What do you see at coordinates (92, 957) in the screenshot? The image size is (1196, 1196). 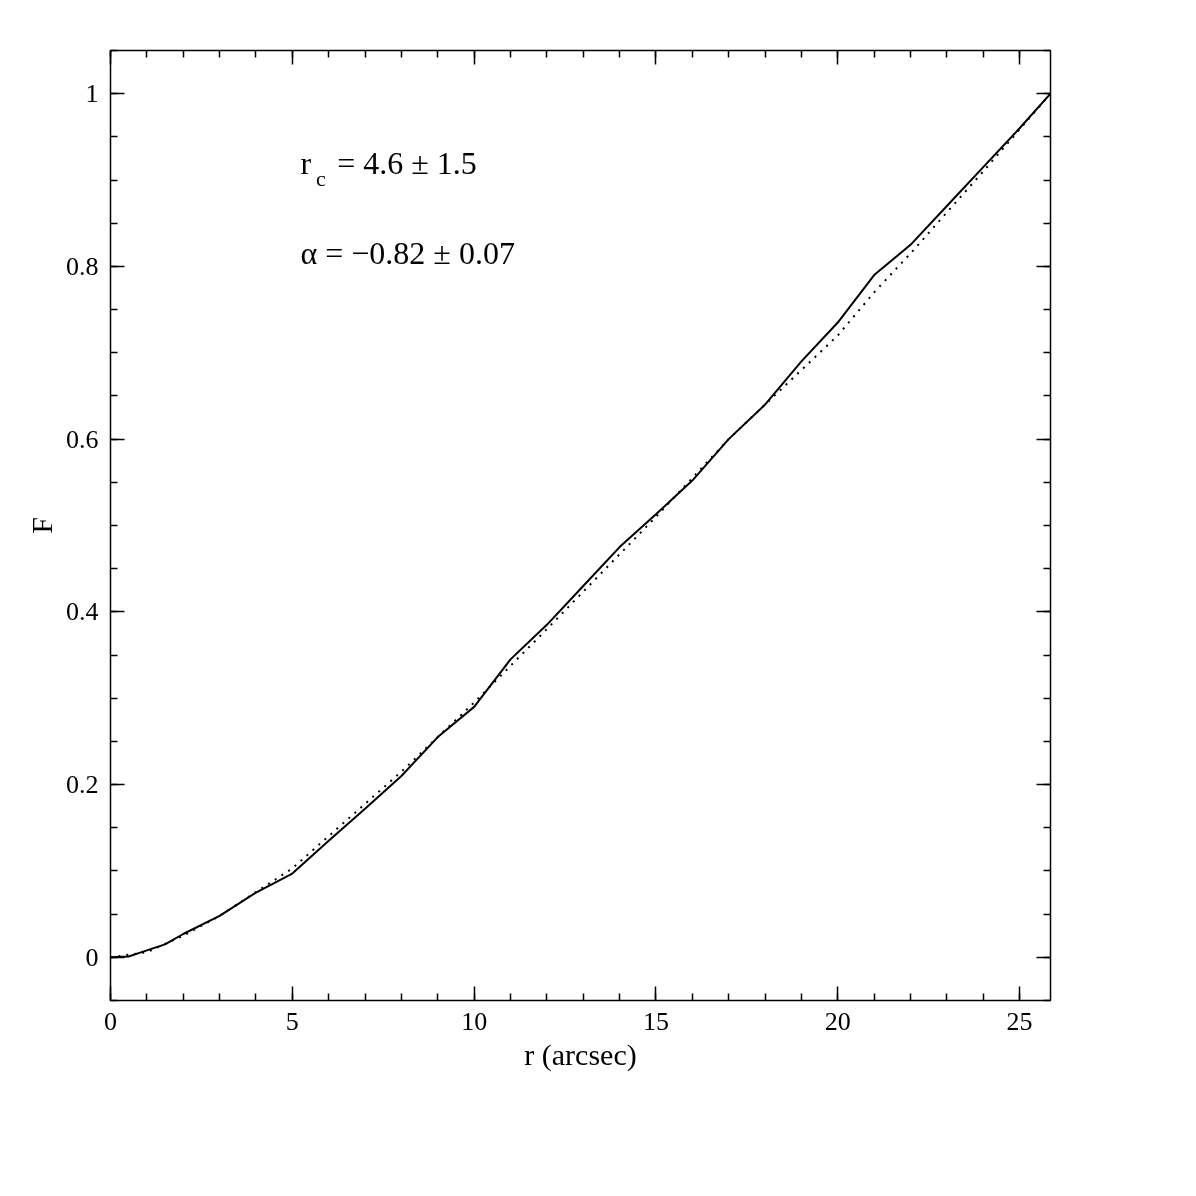 I see `y-tick-label: 0` at bounding box center [92, 957].